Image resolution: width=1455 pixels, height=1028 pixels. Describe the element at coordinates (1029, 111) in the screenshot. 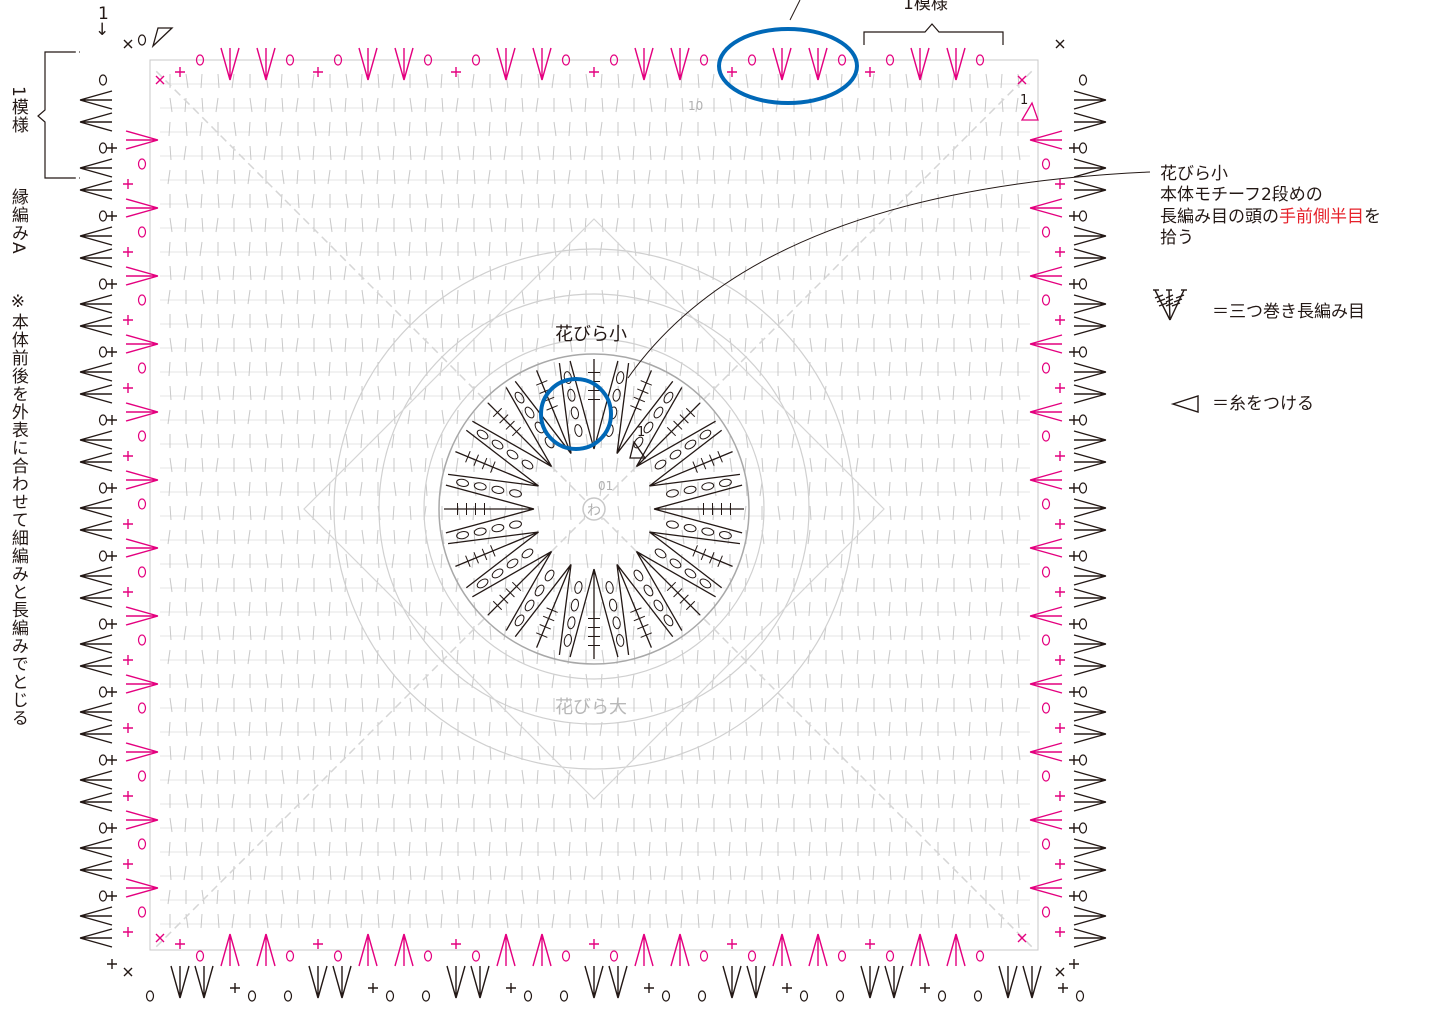

I see `attach-yarn-marker-top-right` at that location.